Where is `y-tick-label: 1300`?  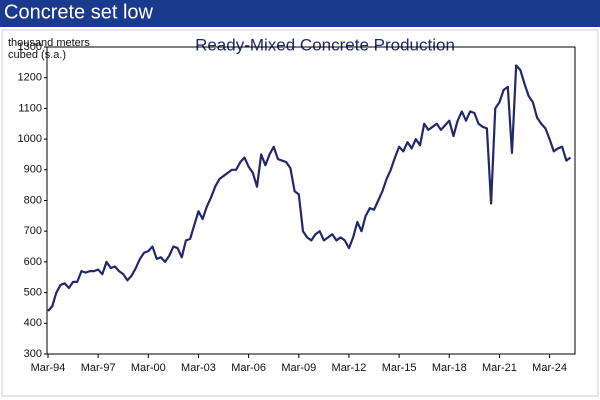
y-tick-label: 1300 is located at coordinates (30, 47).